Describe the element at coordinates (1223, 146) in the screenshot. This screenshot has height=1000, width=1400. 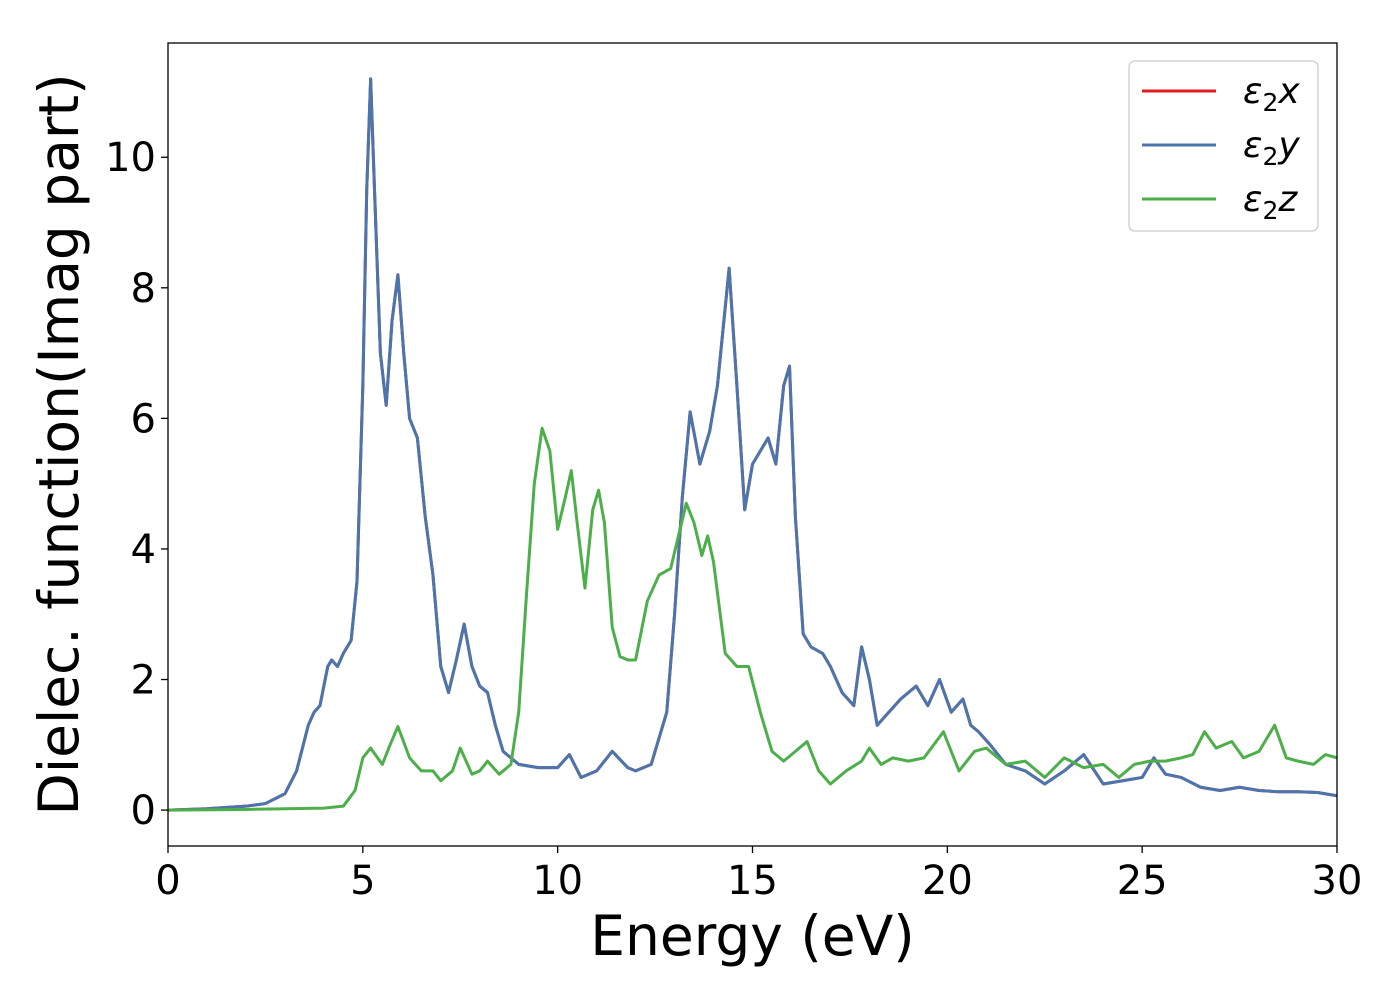
I see `legend-box` at that location.